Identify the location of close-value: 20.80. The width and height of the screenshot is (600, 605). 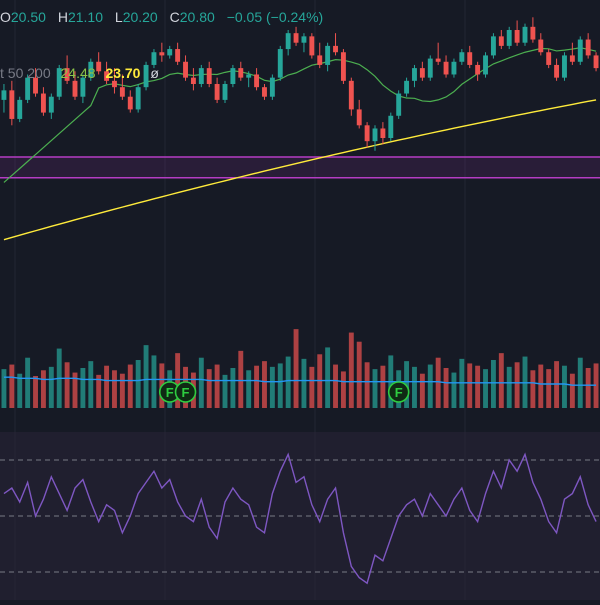
(197, 17).